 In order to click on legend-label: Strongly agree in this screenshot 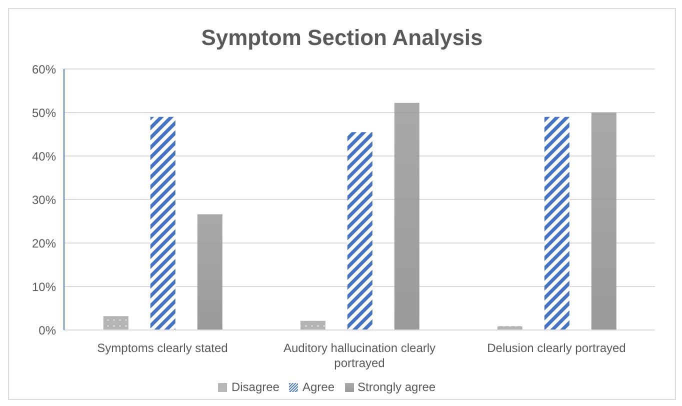, I will do `click(397, 387)`.